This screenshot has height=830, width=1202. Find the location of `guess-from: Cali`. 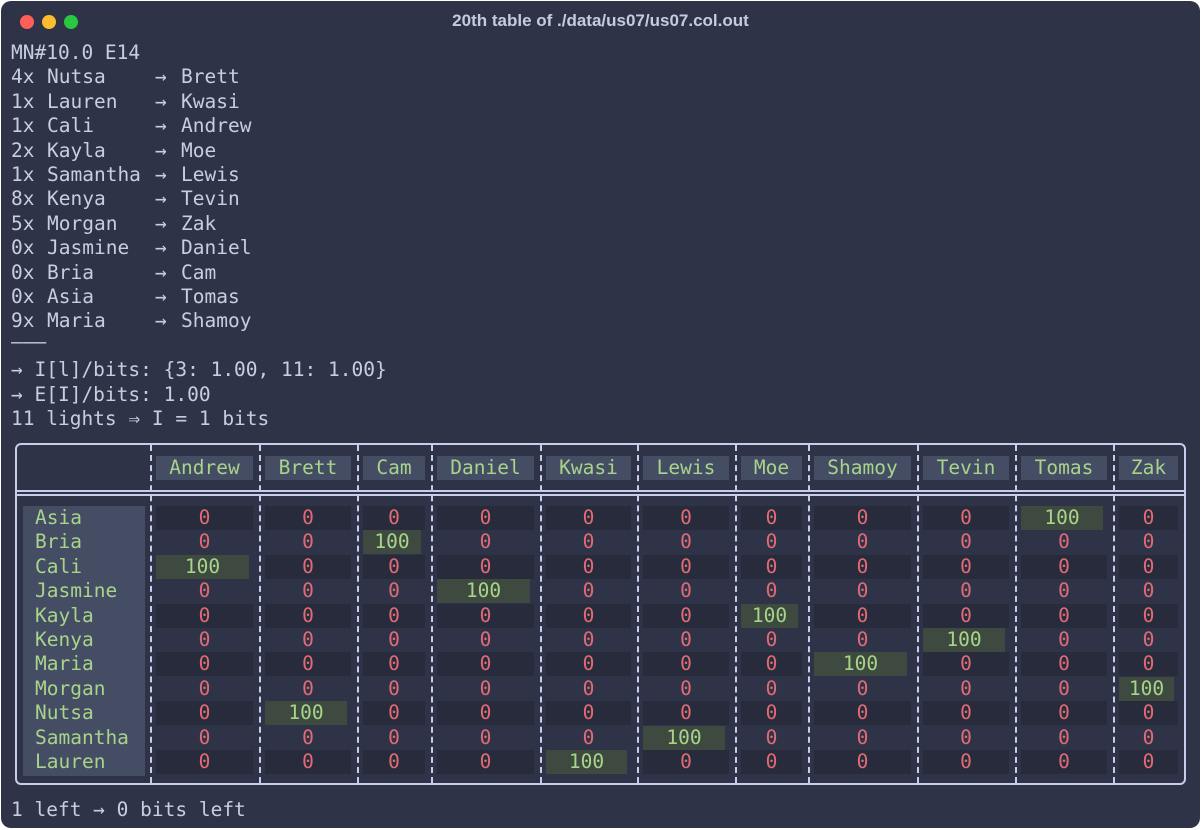

guess-from: Cali is located at coordinates (70, 126).